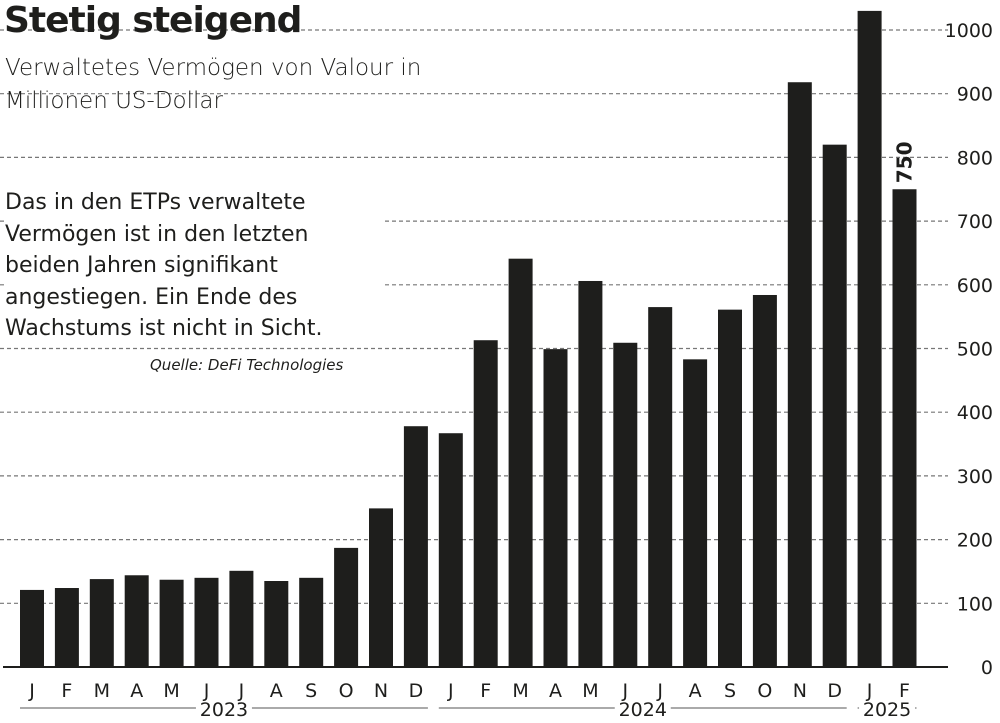 The image size is (1000, 723). I want to click on y-tick-label: 500, so click(975, 350).